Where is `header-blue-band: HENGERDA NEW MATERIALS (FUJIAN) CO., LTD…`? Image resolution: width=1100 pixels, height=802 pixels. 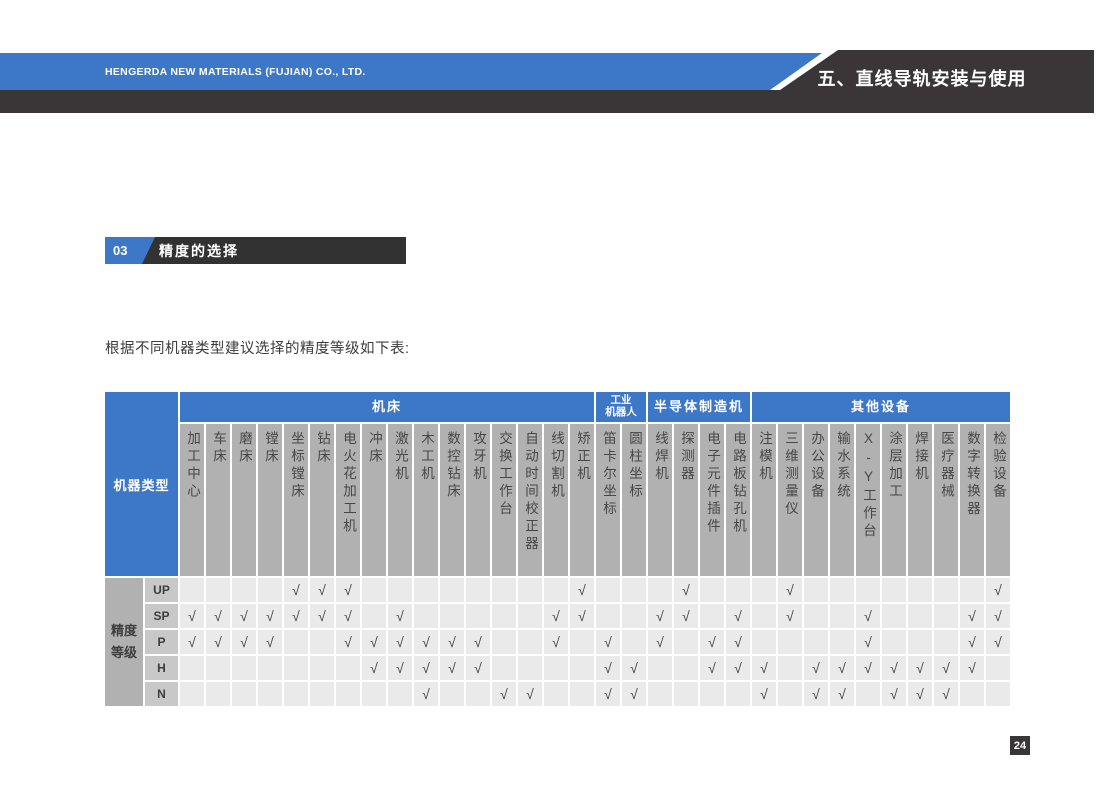 header-blue-band: HENGERDA NEW MATERIALS (FUJIAN) CO., LTD… is located at coordinates (411, 71).